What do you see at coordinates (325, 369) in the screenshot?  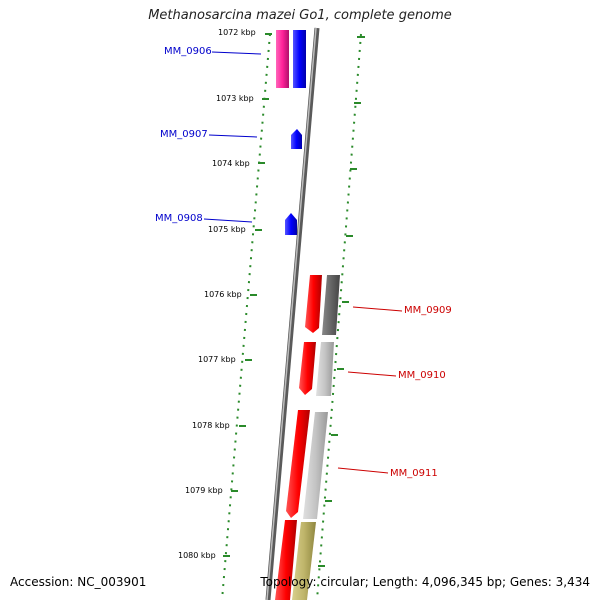 I see `gene-block-mm0910` at bounding box center [325, 369].